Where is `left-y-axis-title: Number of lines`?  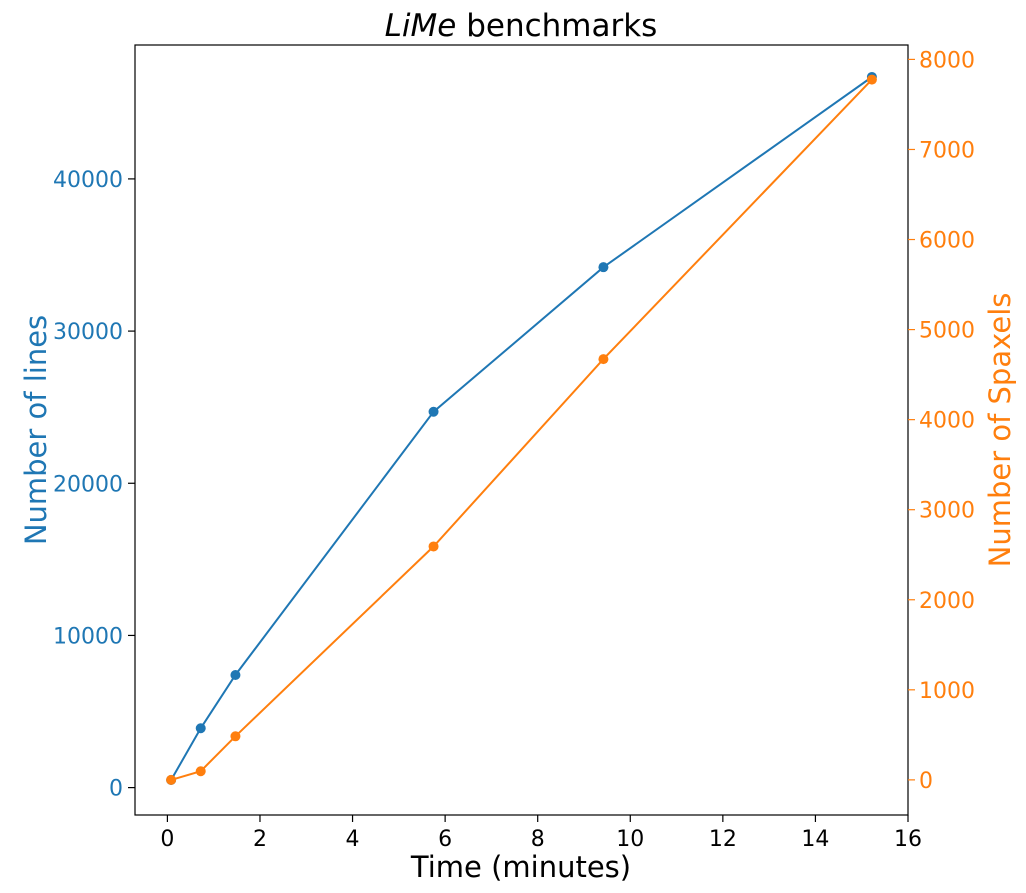
left-y-axis-title: Number of lines is located at coordinates (36, 430).